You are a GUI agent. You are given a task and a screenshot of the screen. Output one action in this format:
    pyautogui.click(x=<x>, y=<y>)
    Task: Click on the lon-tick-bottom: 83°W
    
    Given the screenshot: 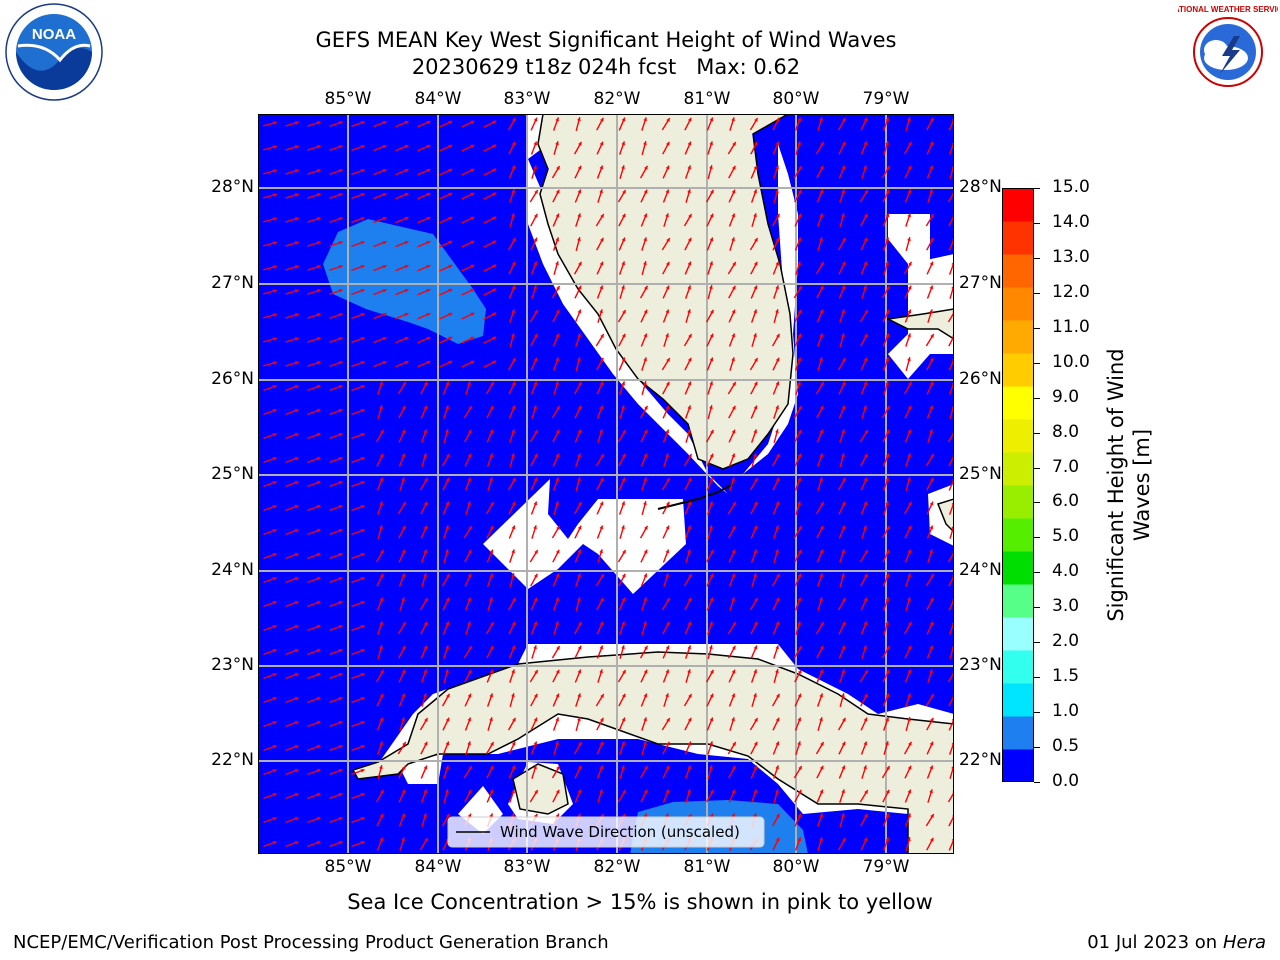 What is the action you would take?
    pyautogui.click(x=527, y=867)
    